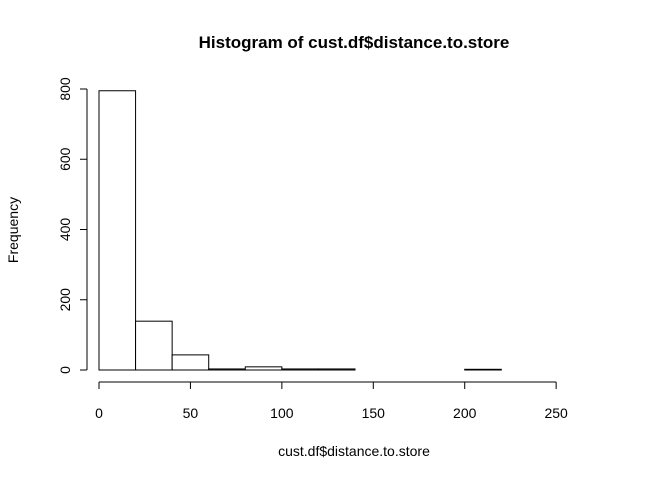 This screenshot has width=672, height=480. What do you see at coordinates (65, 230) in the screenshot?
I see `y-tick-label: 400` at bounding box center [65, 230].